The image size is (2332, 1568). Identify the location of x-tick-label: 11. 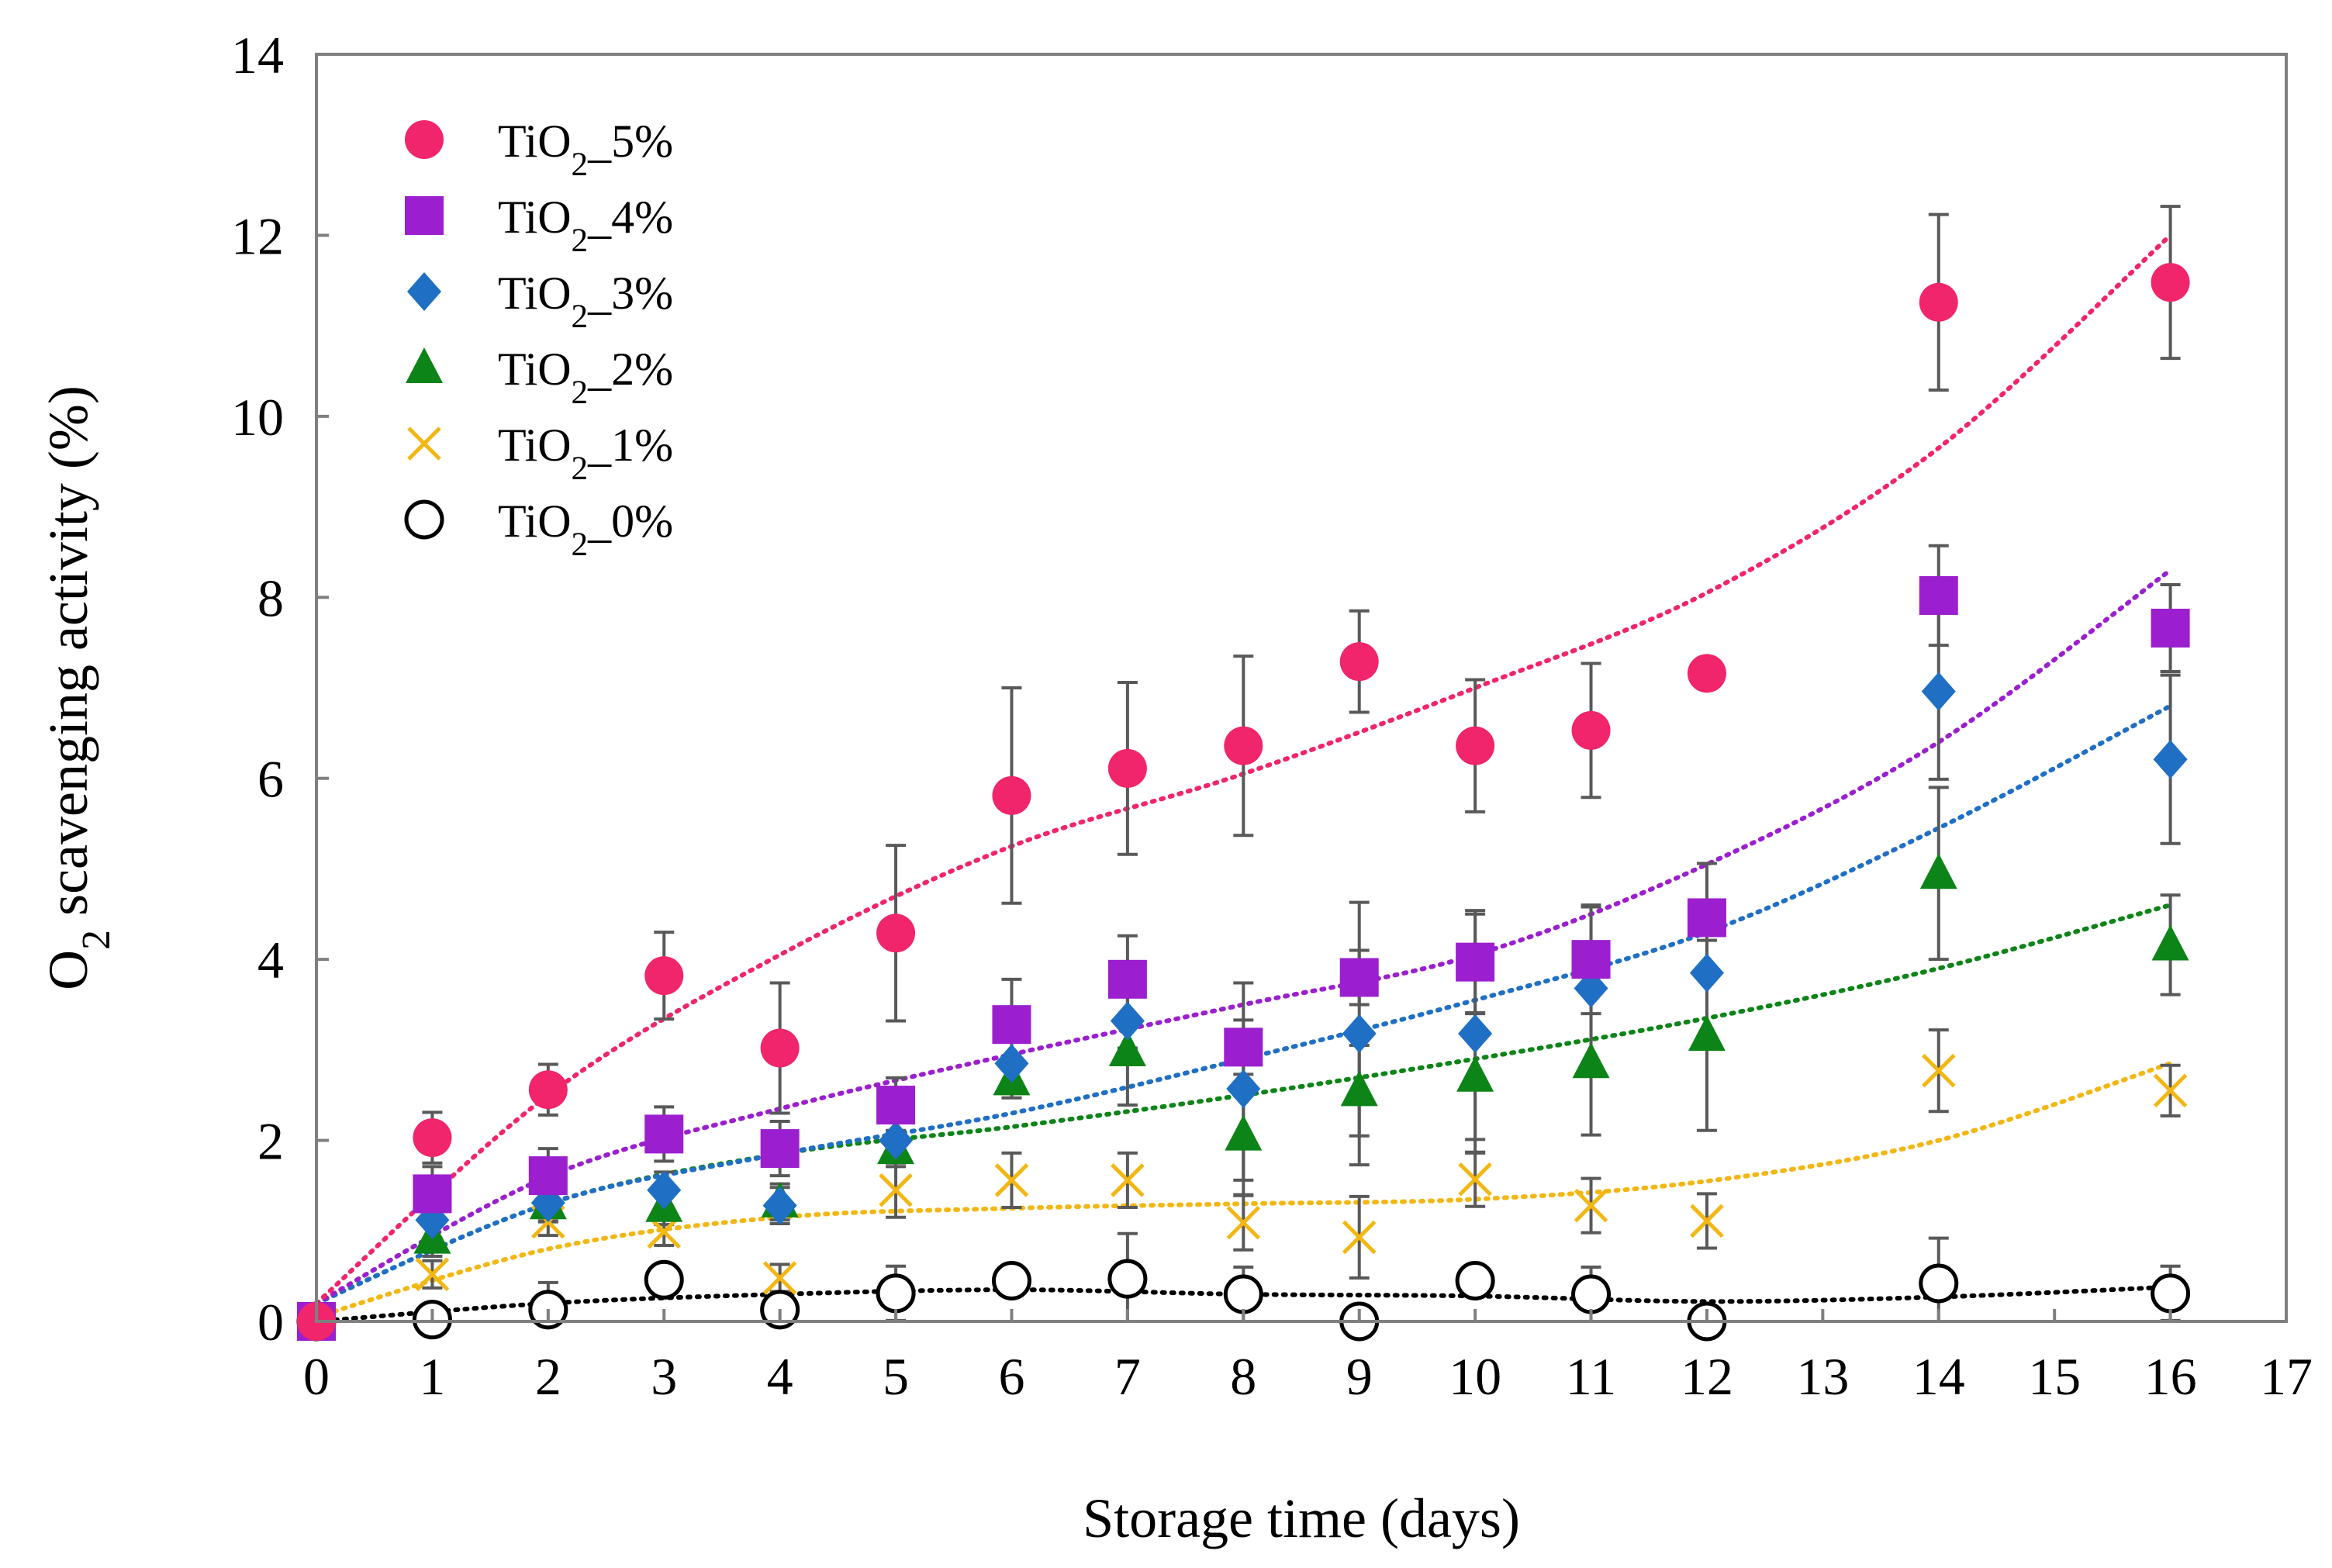
(1591, 1376).